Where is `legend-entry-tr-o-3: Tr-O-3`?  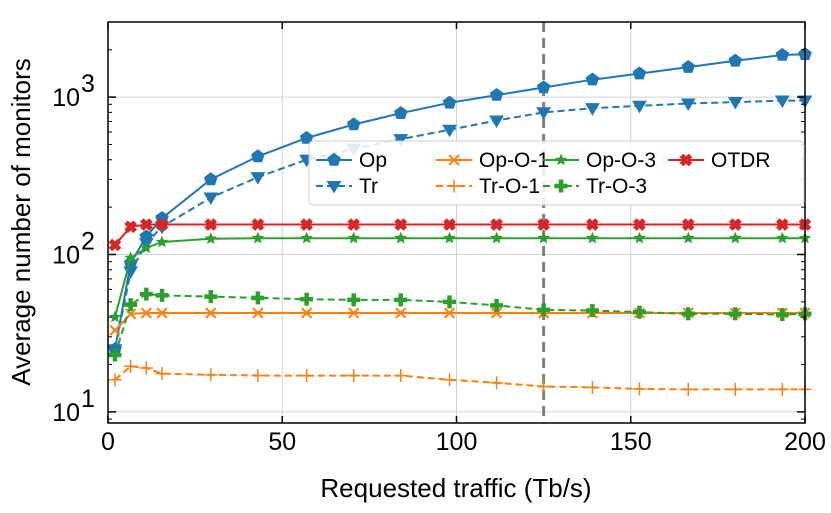 legend-entry-tr-o-3: Tr-O-3 is located at coordinates (595, 186).